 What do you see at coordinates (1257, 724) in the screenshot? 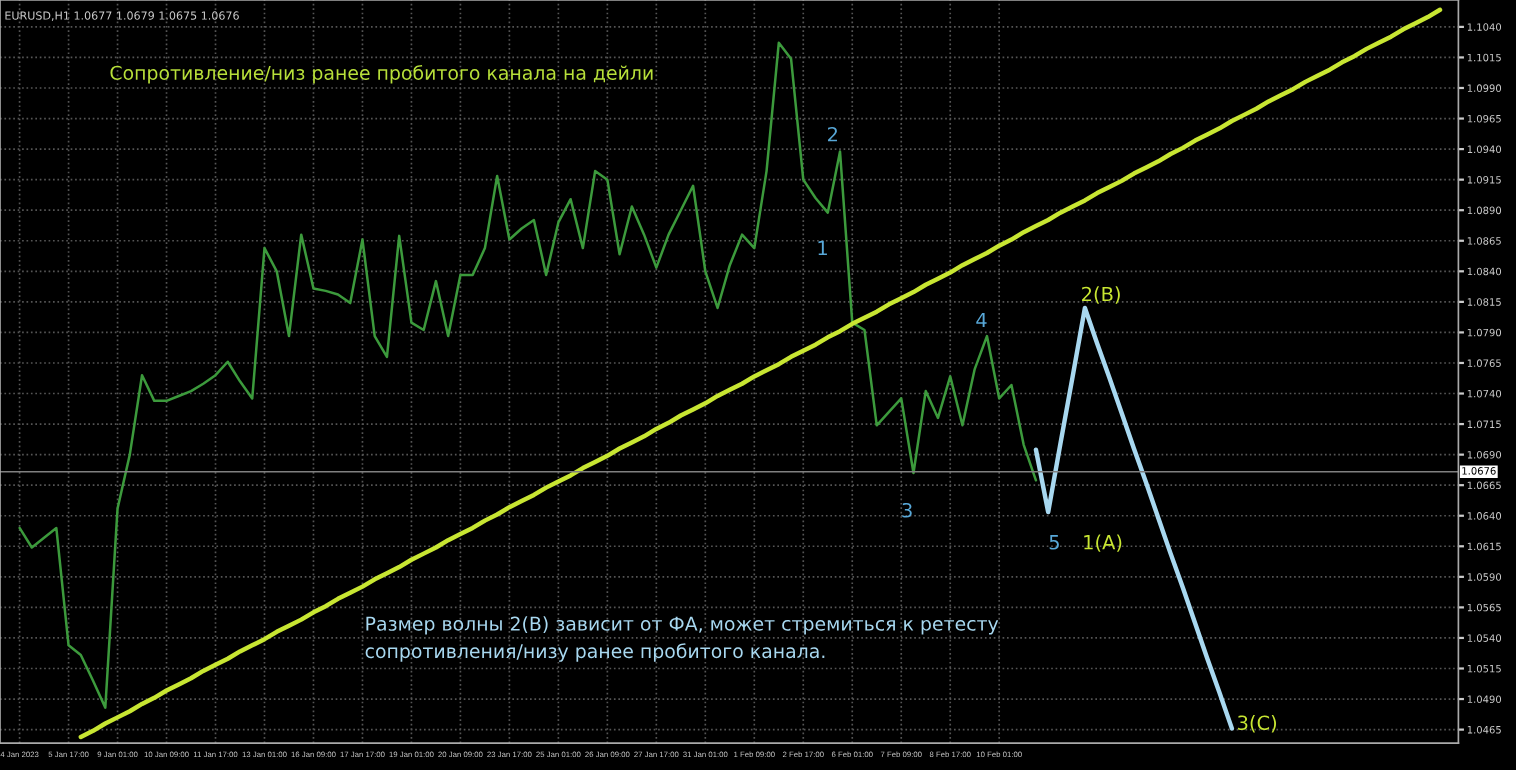
I see `annotation: 3(C)` at bounding box center [1257, 724].